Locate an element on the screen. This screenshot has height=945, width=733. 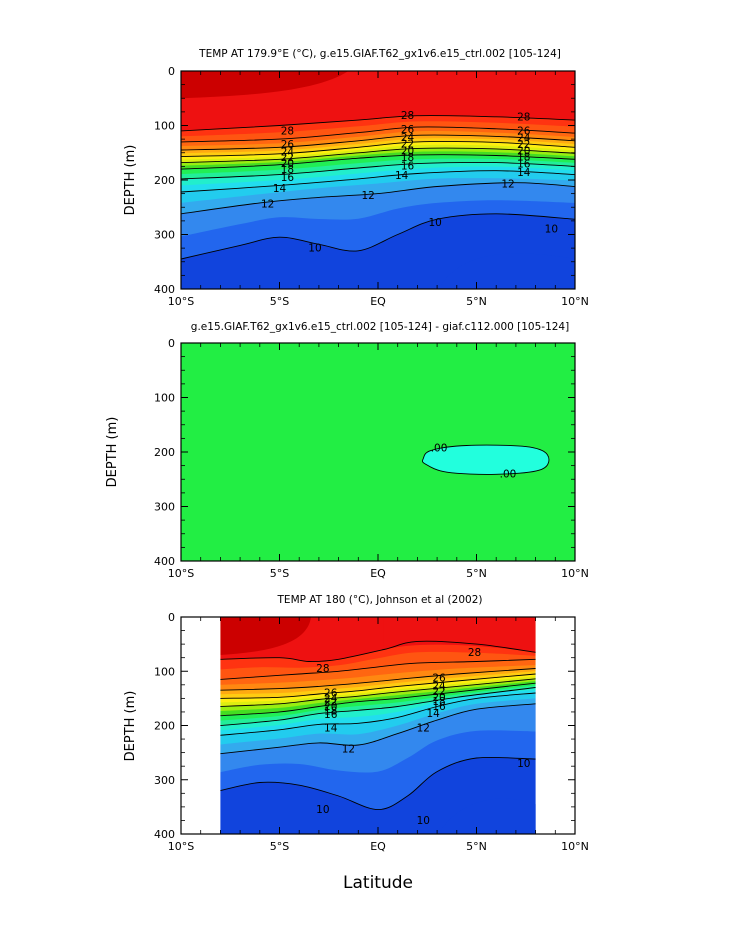
anomaly-region is located at coordinates (485, 460).